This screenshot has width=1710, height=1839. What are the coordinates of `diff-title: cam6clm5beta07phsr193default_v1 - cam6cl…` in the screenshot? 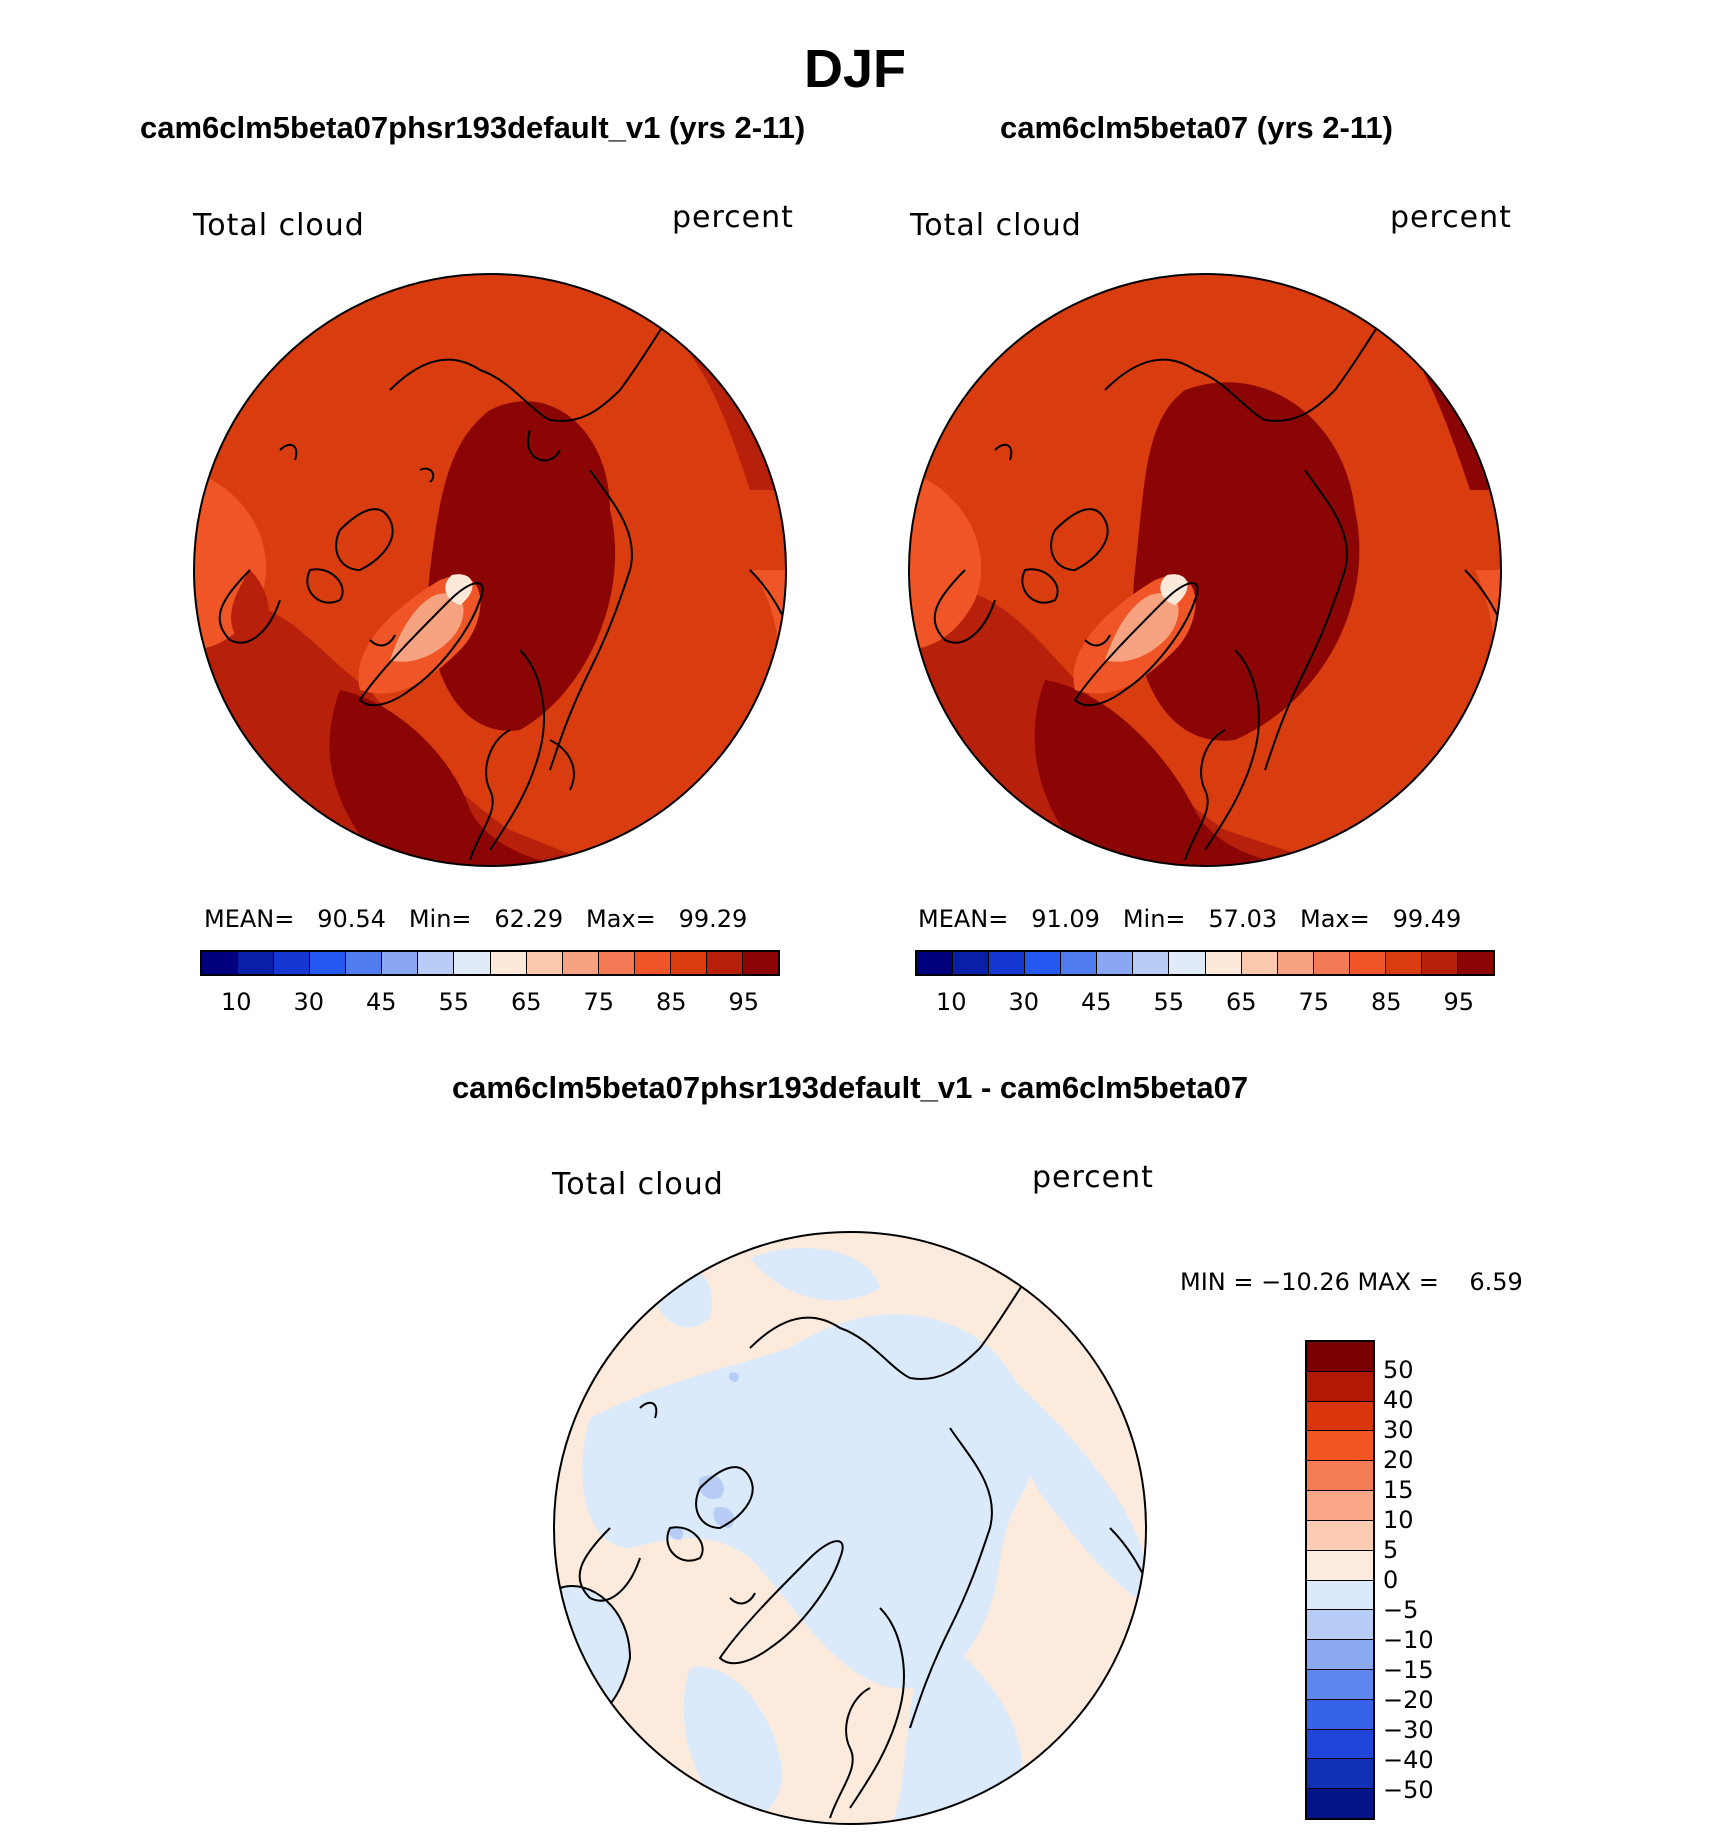 It's located at (850, 1087).